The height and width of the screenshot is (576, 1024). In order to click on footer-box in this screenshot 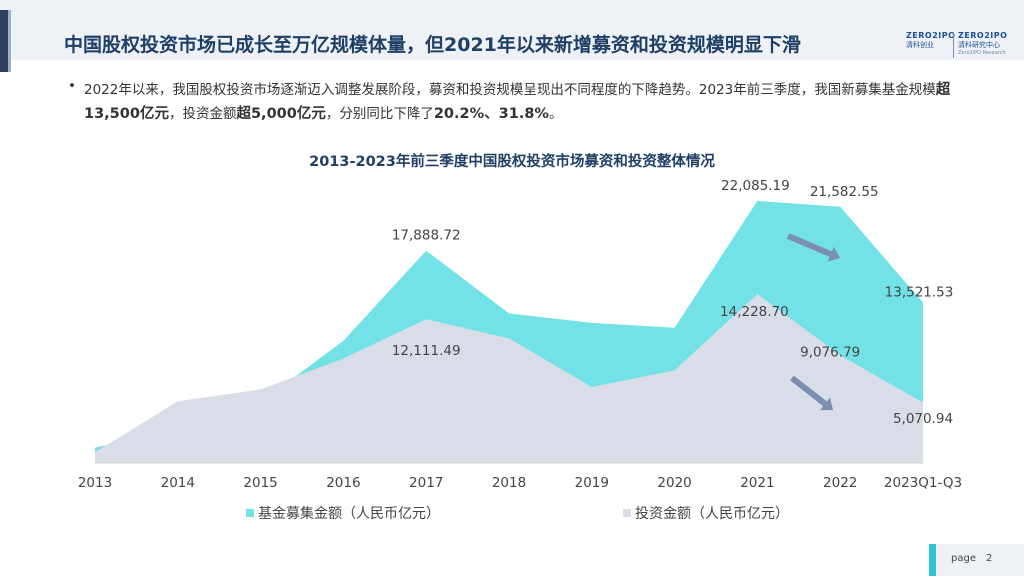, I will do `click(980, 560)`.